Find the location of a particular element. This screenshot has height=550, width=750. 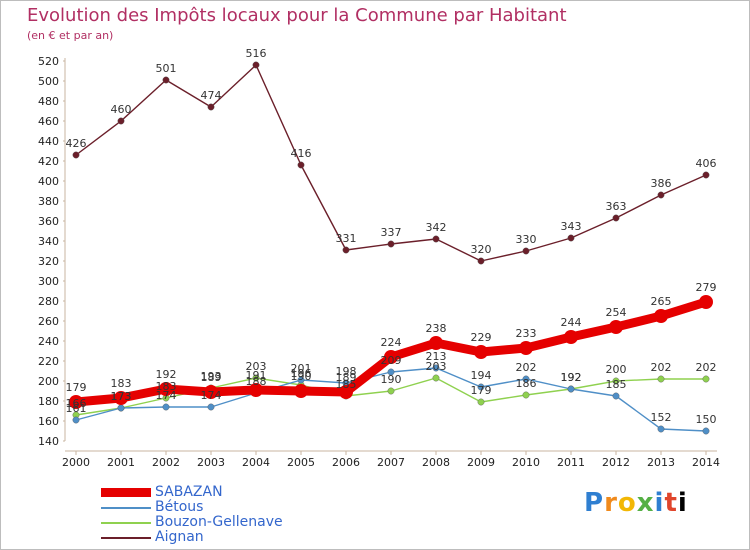

data-label-sabazan: 190 is located at coordinates (301, 376).